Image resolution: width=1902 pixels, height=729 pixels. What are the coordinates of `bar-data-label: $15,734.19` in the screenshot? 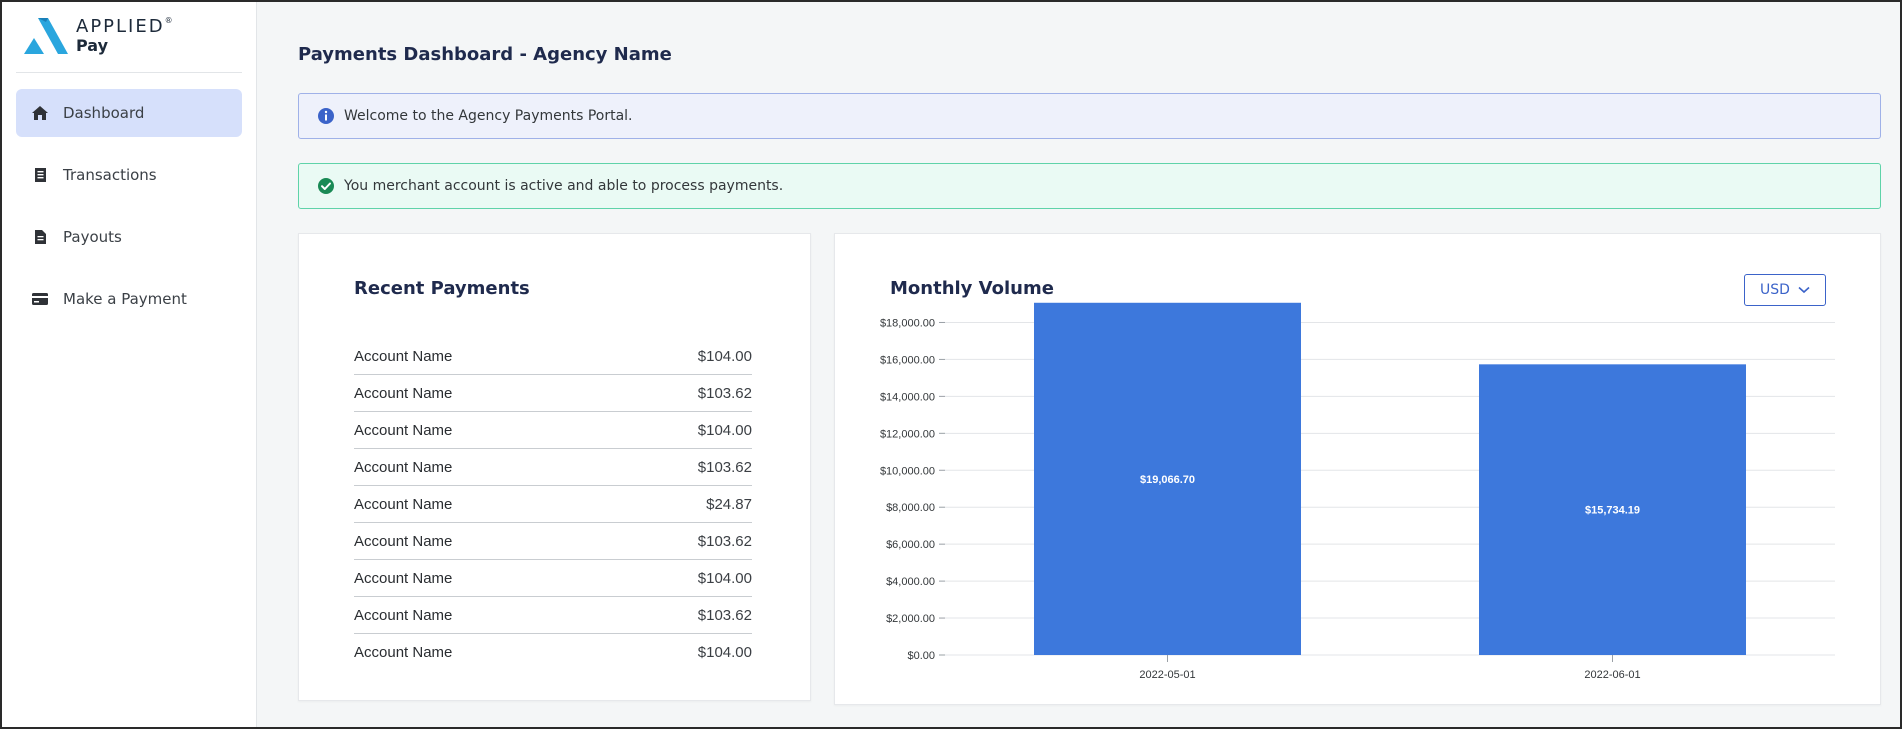 It's located at (1612, 511).